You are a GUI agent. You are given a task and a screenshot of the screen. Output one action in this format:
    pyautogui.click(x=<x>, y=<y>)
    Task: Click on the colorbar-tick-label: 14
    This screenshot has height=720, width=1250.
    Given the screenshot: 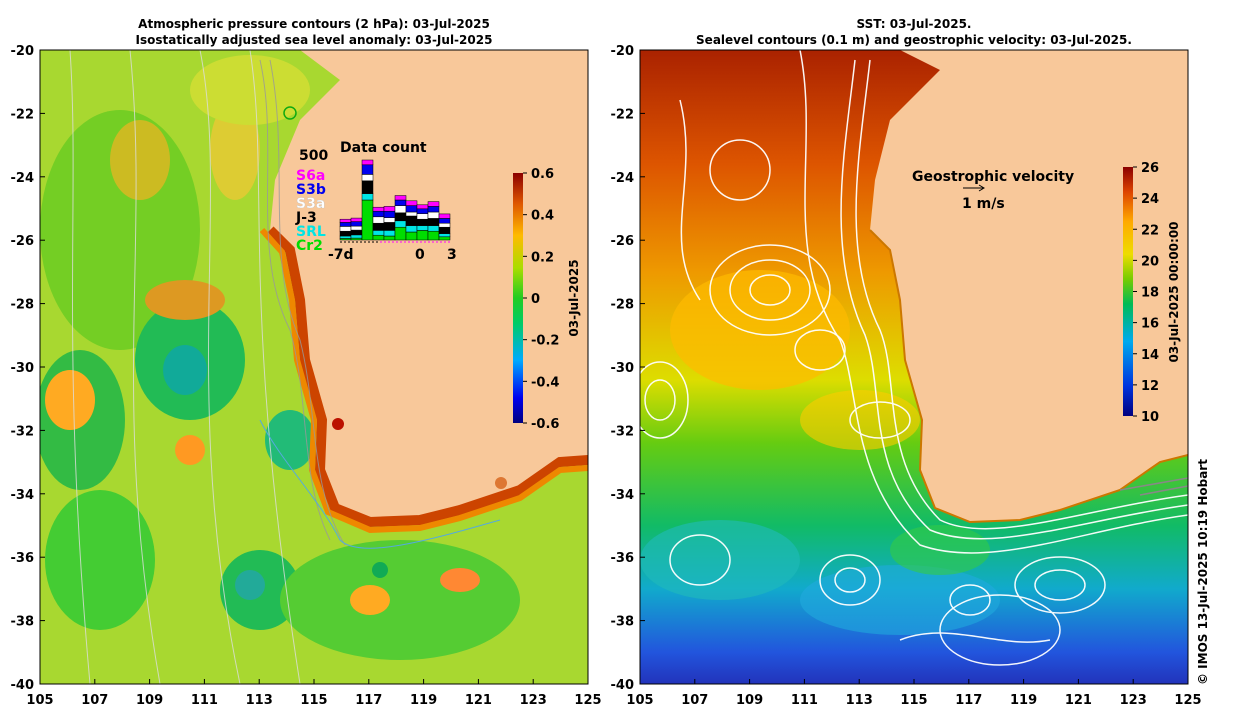 What is the action you would take?
    pyautogui.click(x=1150, y=355)
    